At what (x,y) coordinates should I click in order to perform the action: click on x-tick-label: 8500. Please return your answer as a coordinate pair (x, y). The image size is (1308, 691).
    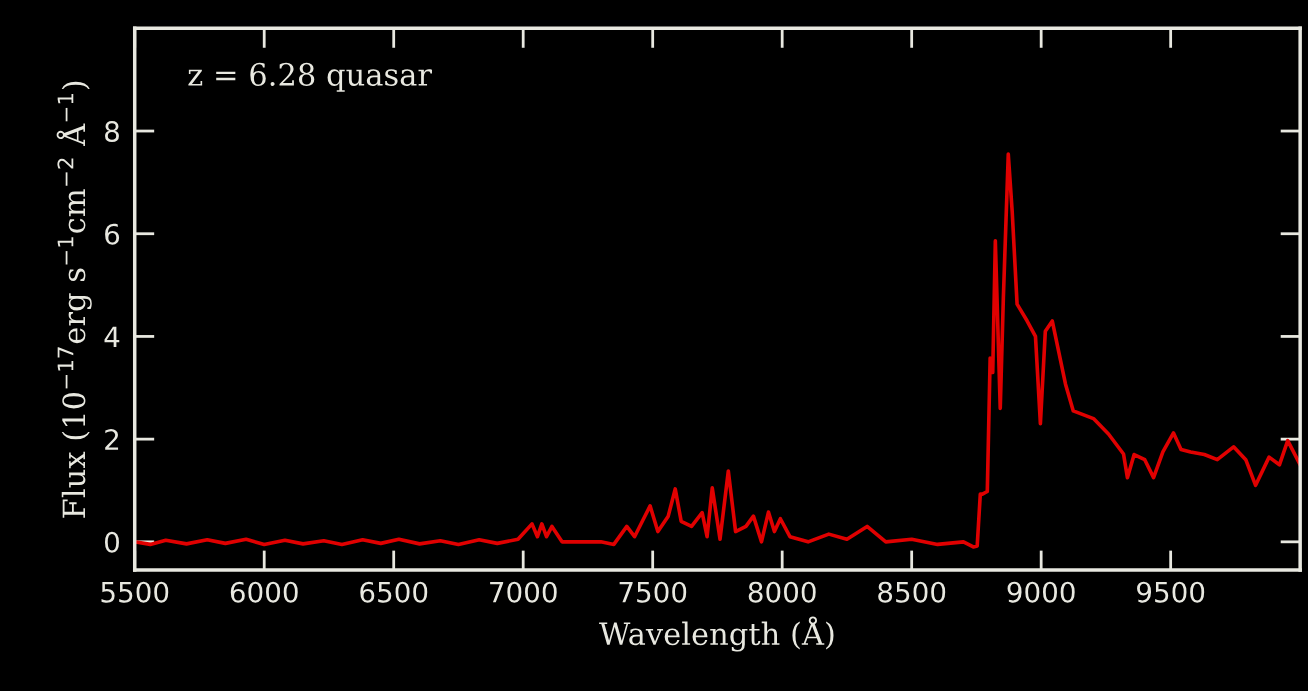
    Looking at the image, I should click on (912, 592).